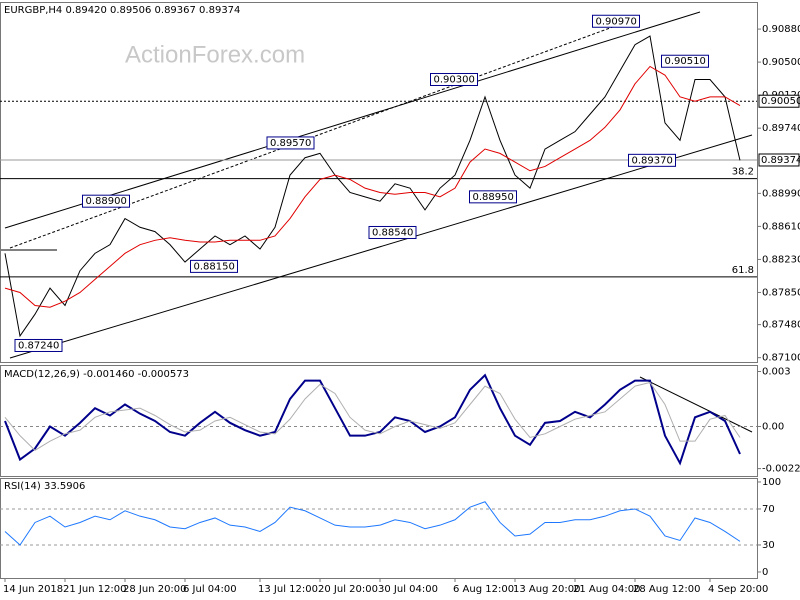 The image size is (800, 600). What do you see at coordinates (546, 589) in the screenshot?
I see `x-tick-label: 13 Aug 20:00` at bounding box center [546, 589].